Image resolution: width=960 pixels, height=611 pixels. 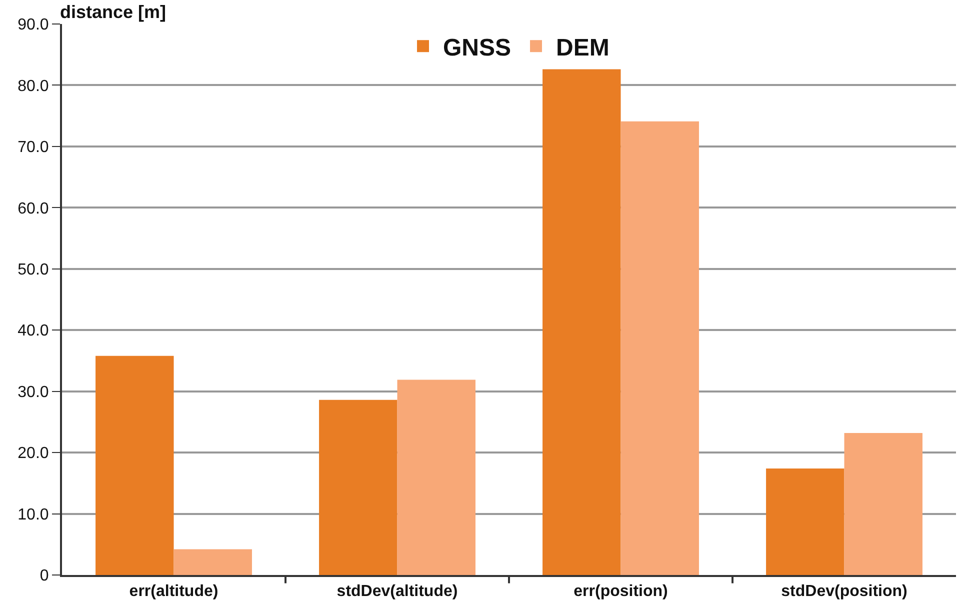 I want to click on y-tick-label: 60.0, so click(x=33, y=209).